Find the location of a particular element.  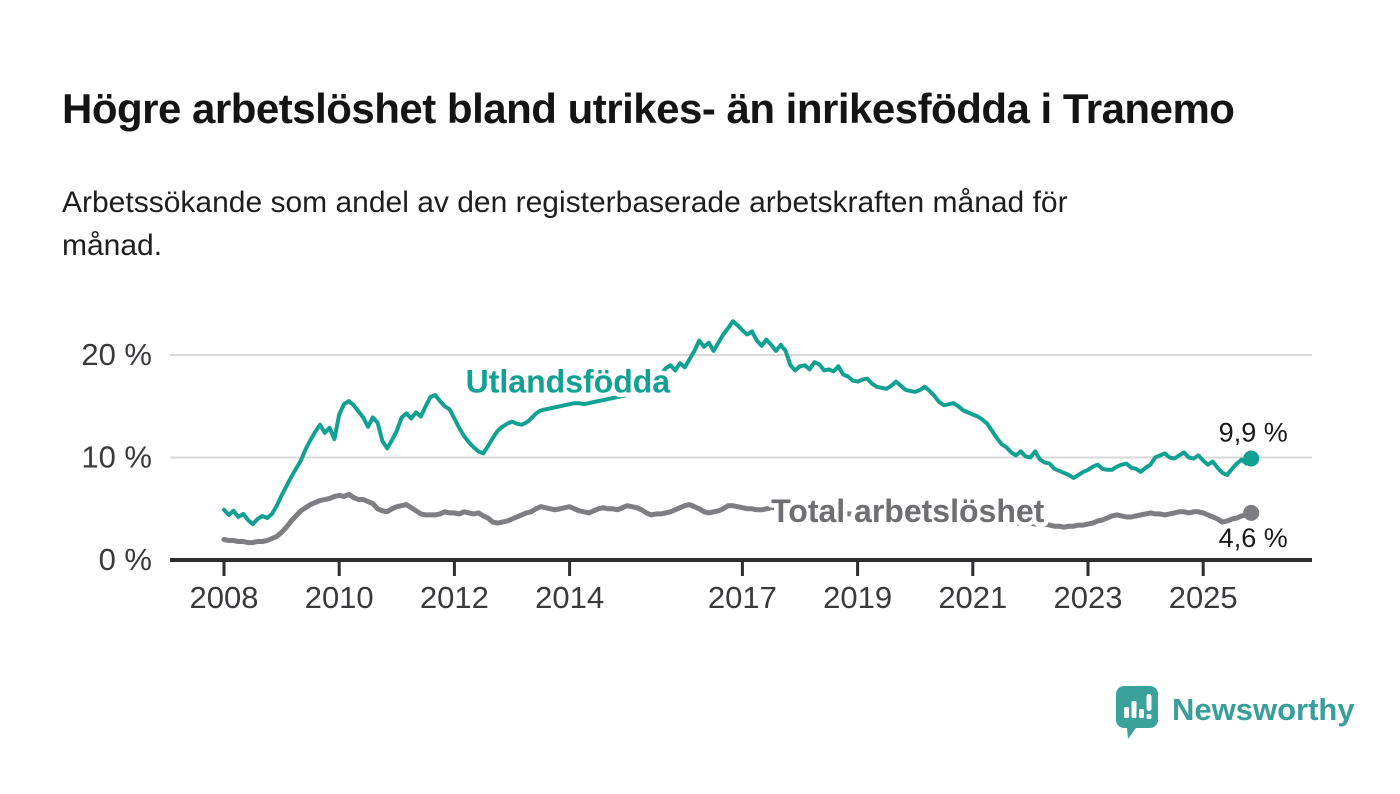

x-tick-label: 2012 is located at coordinates (454, 597).